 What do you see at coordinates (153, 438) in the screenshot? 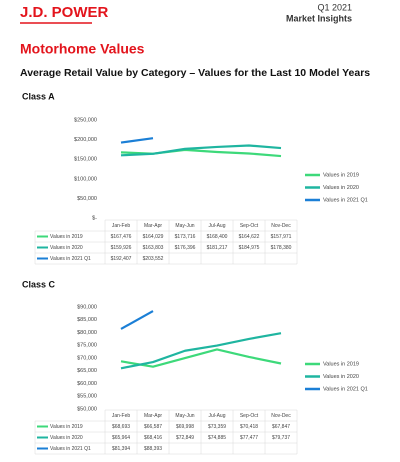
I see `table-value: $68,416` at bounding box center [153, 438].